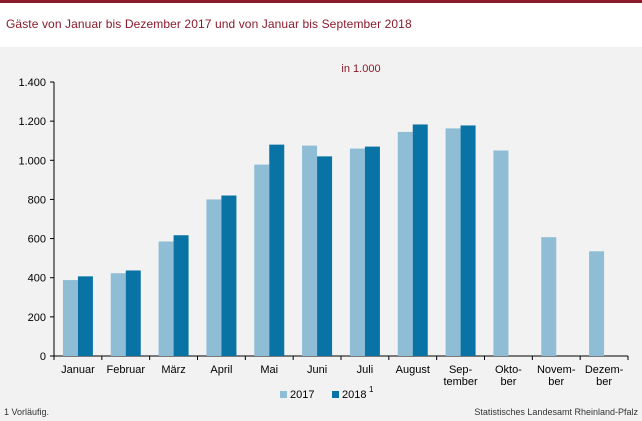 This screenshot has height=421, width=642. I want to click on y-tick-label: 1.400, so click(32, 83).